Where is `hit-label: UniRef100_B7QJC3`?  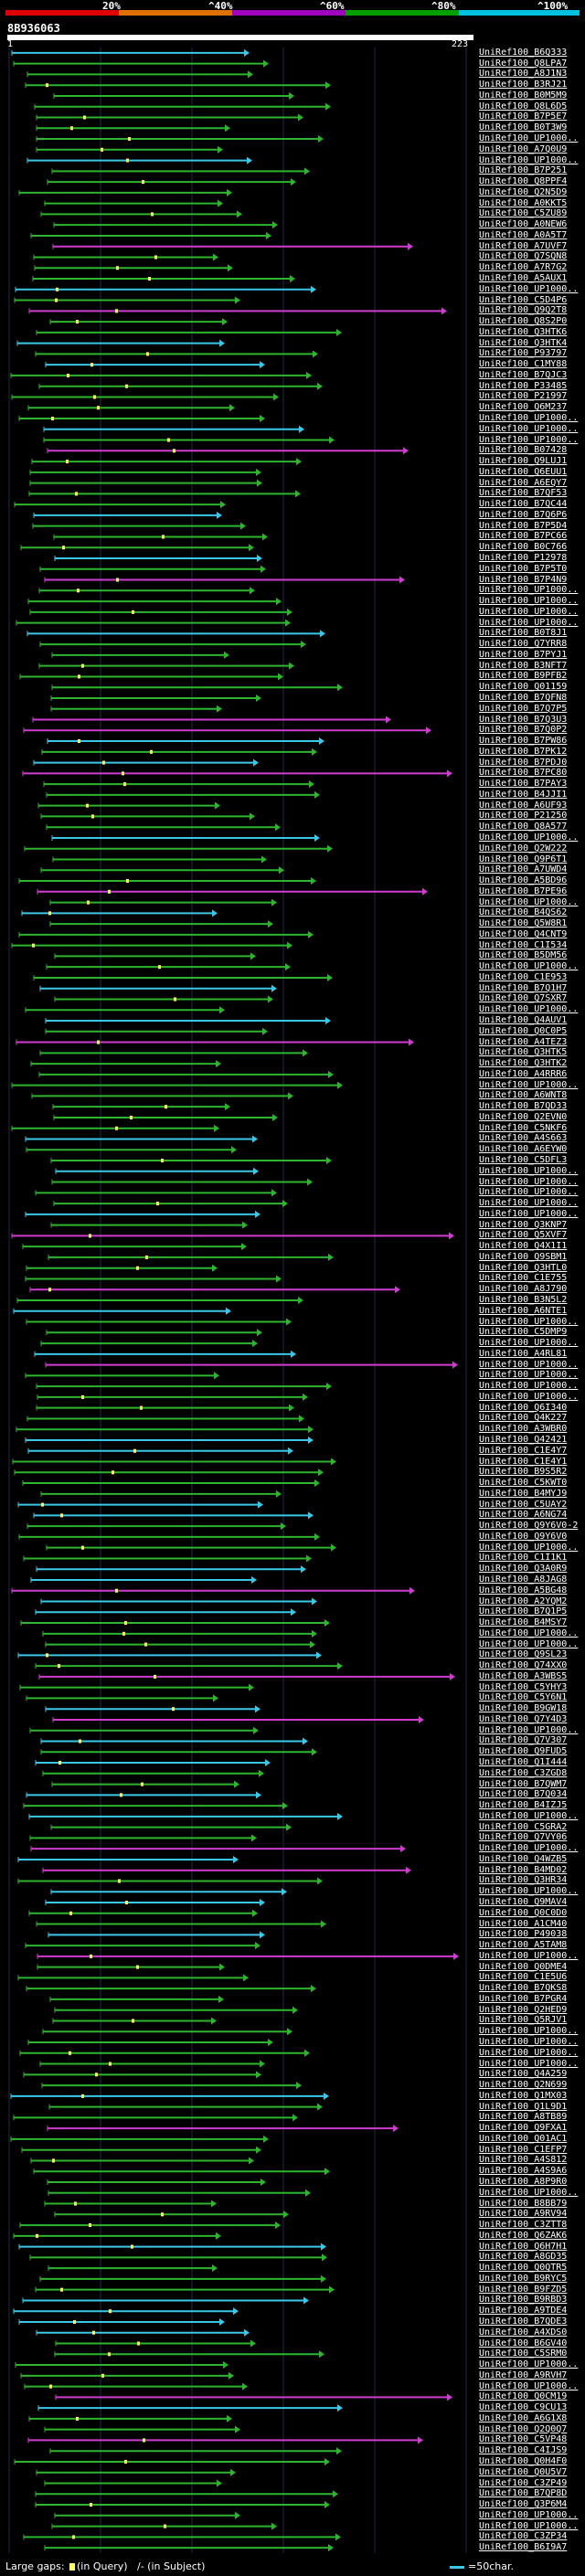
hit-label: UniRef100_B7QJC3 is located at coordinates (523, 374).